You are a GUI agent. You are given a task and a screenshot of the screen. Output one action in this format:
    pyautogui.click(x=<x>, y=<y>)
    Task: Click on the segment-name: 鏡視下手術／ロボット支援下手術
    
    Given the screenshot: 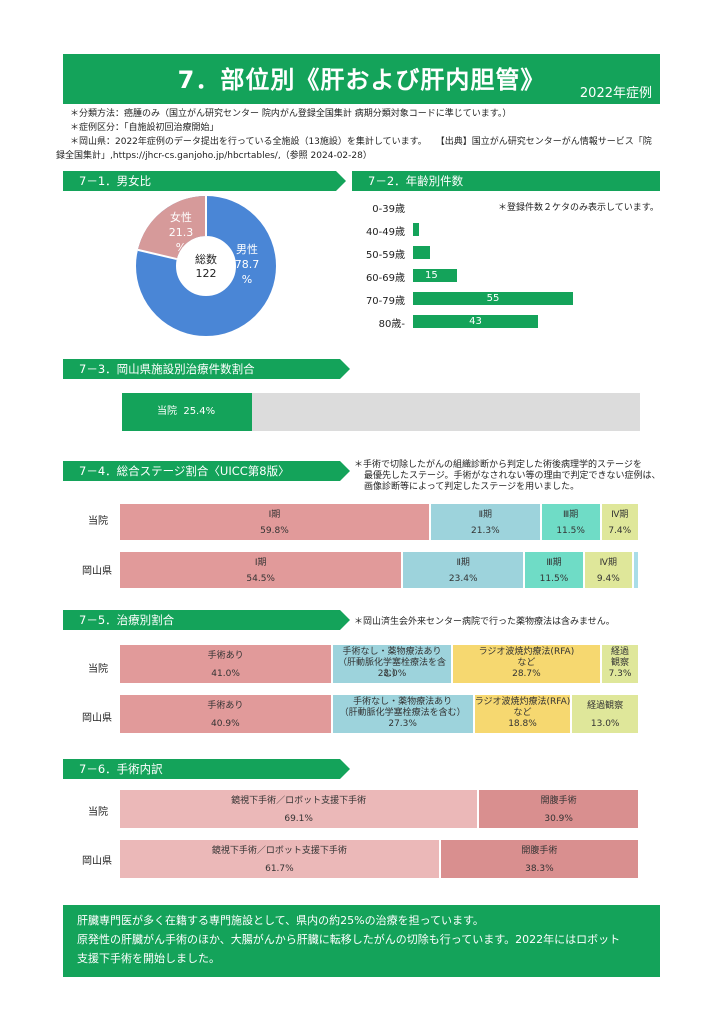 What is the action you would take?
    pyautogui.click(x=299, y=801)
    